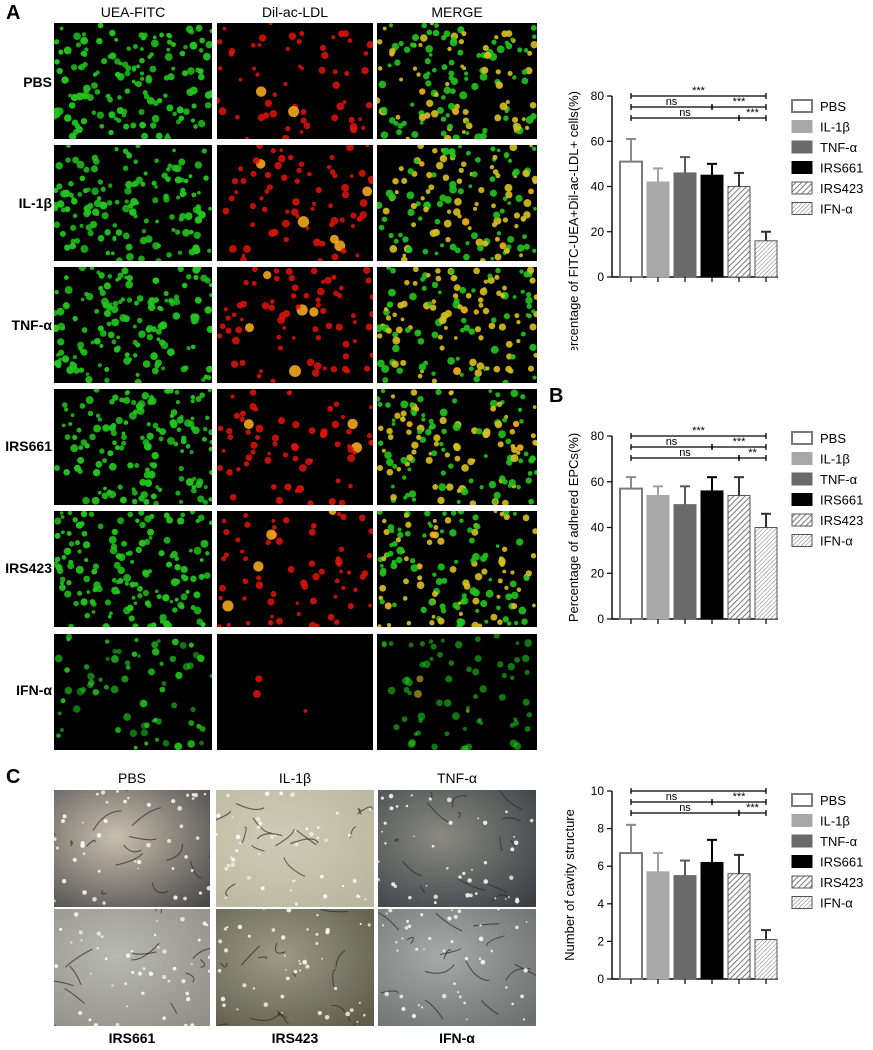 Image resolution: width=873 pixels, height=1050 pixels. What do you see at coordinates (600, 829) in the screenshot?
I see `y-tick-label: 8` at bounding box center [600, 829].